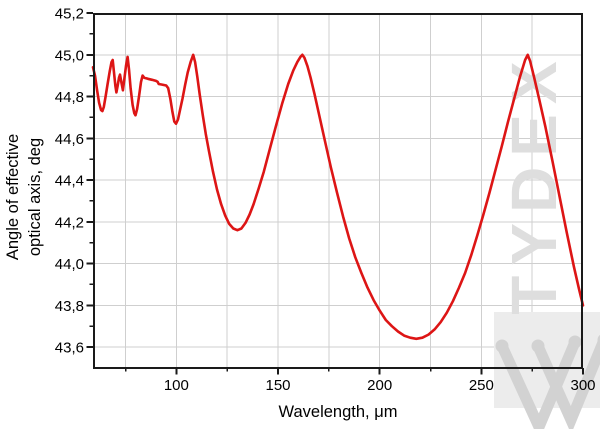 The width and height of the screenshot is (600, 429). What do you see at coordinates (69, 55) in the screenshot?
I see `y-tick-label: 45,0` at bounding box center [69, 55].